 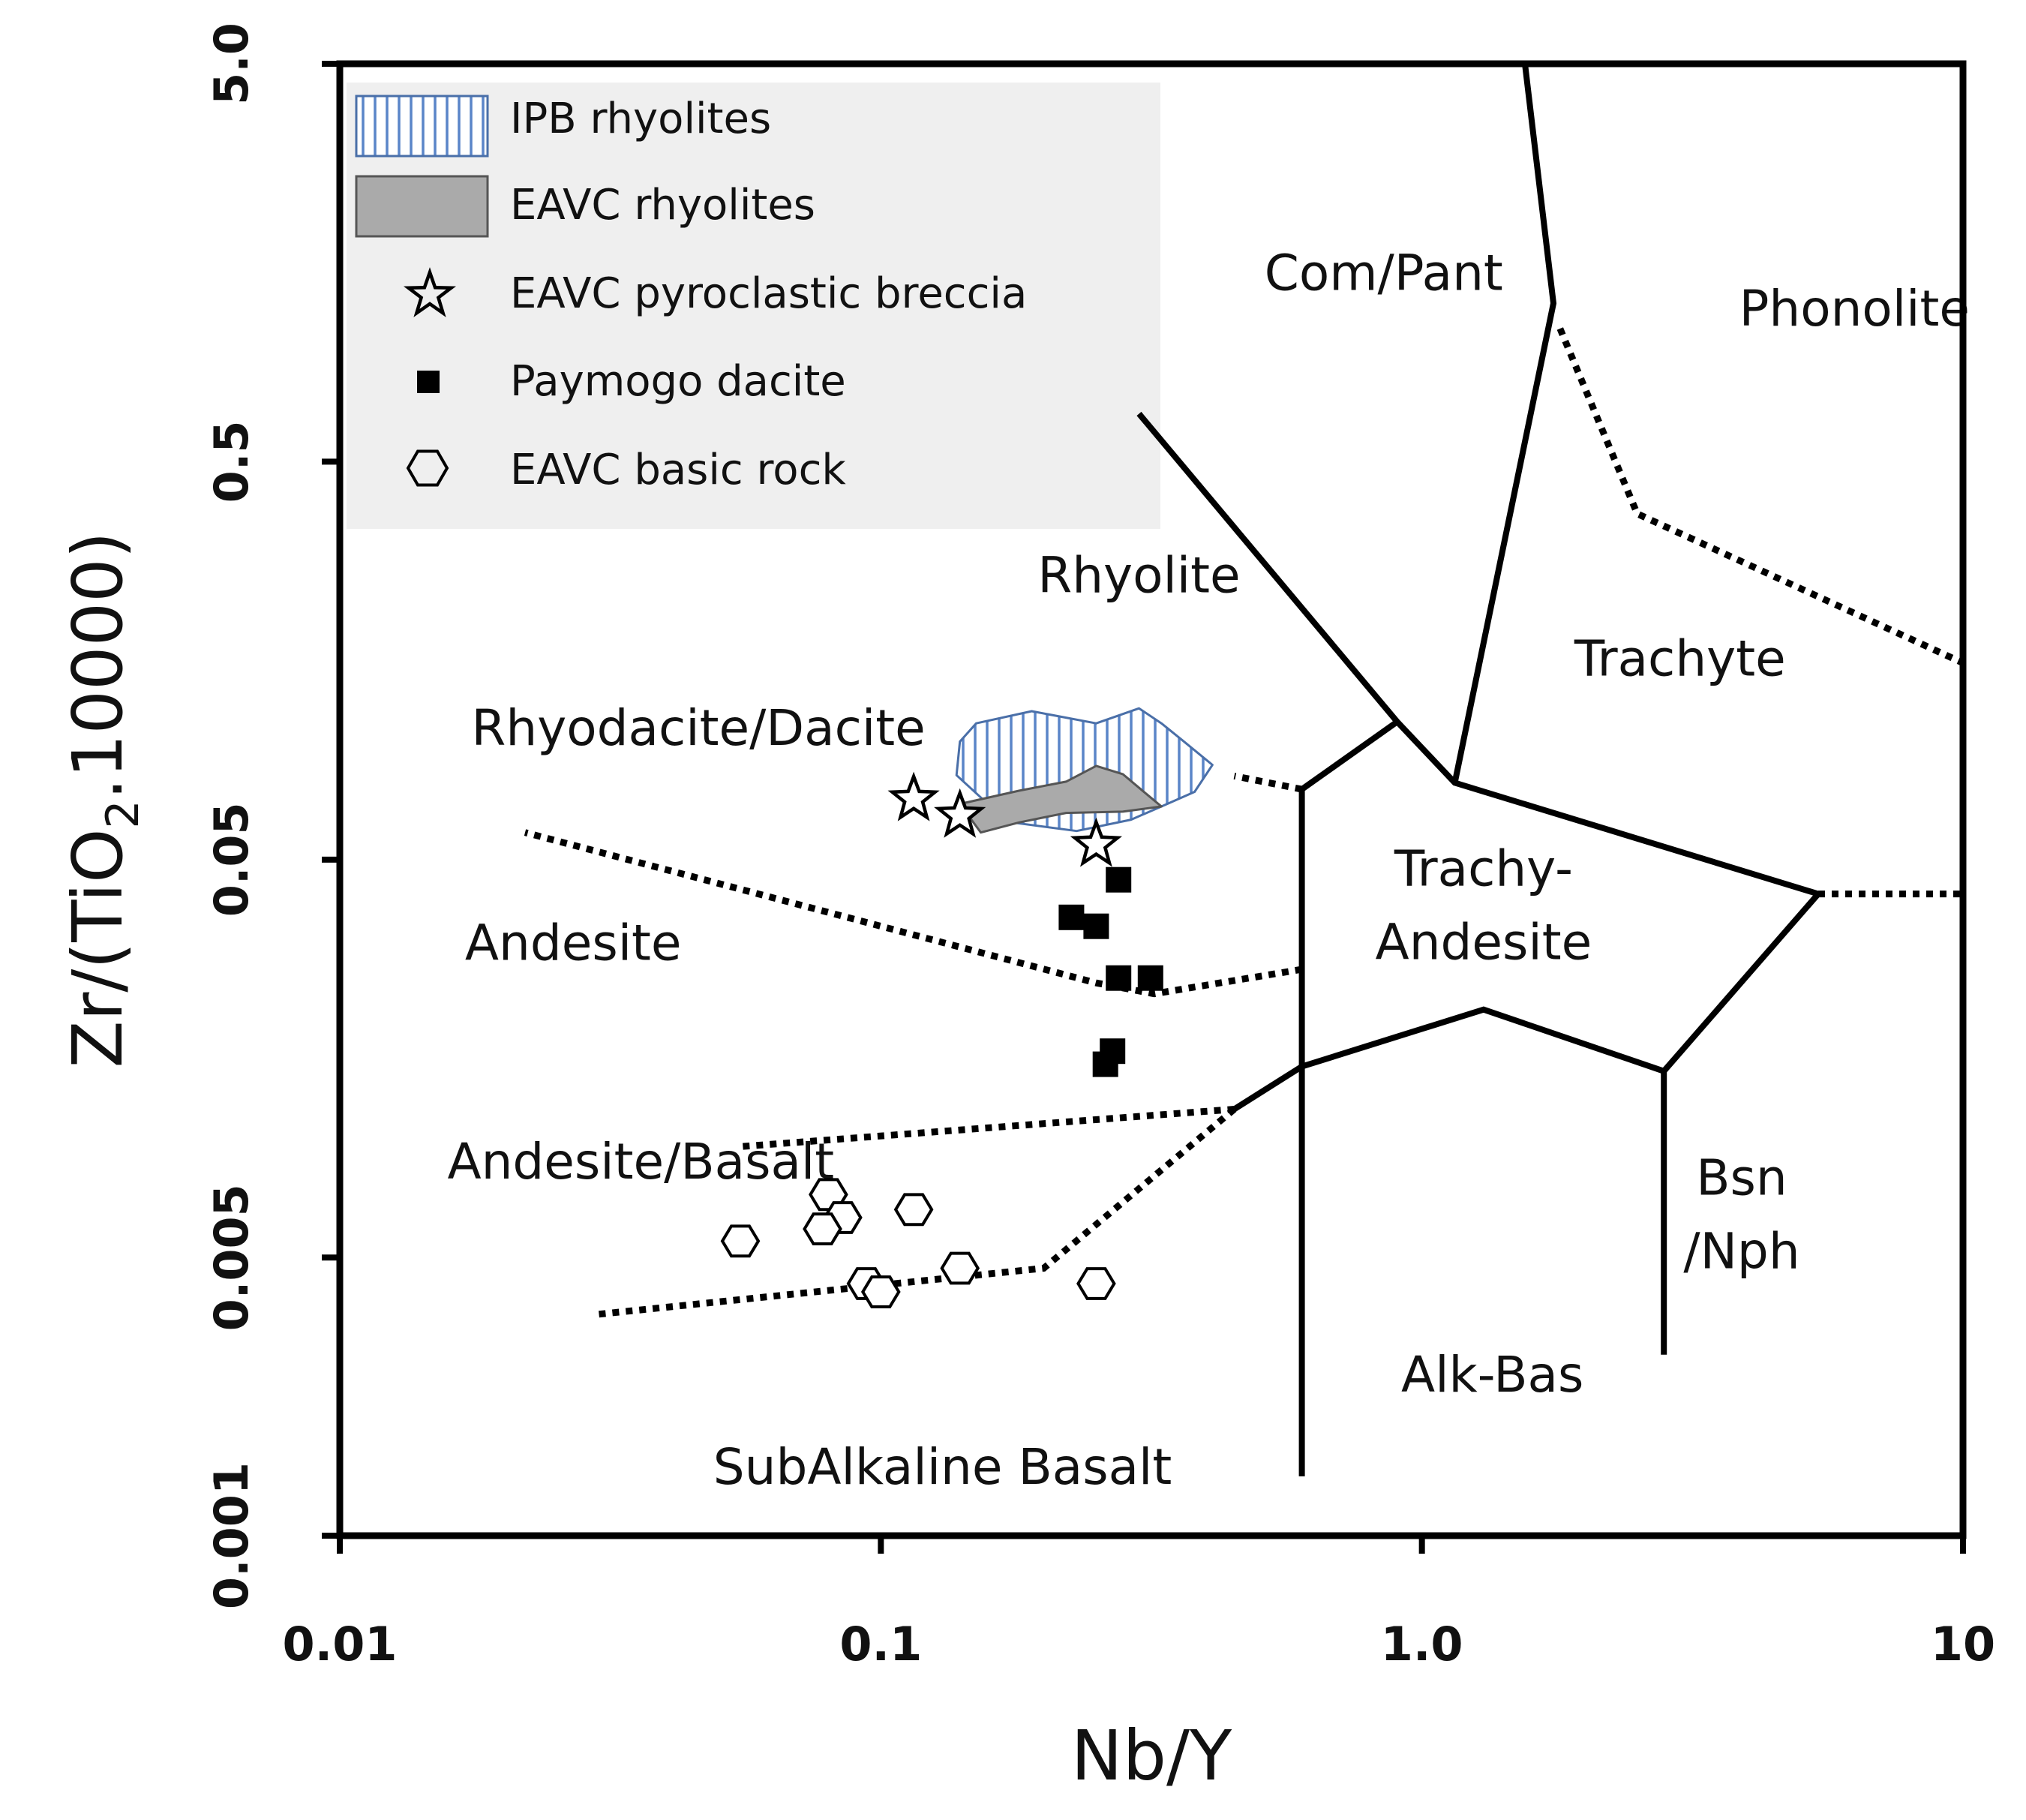 I want to click on y-tick-label-0: 0.001, so click(x=232, y=1535).